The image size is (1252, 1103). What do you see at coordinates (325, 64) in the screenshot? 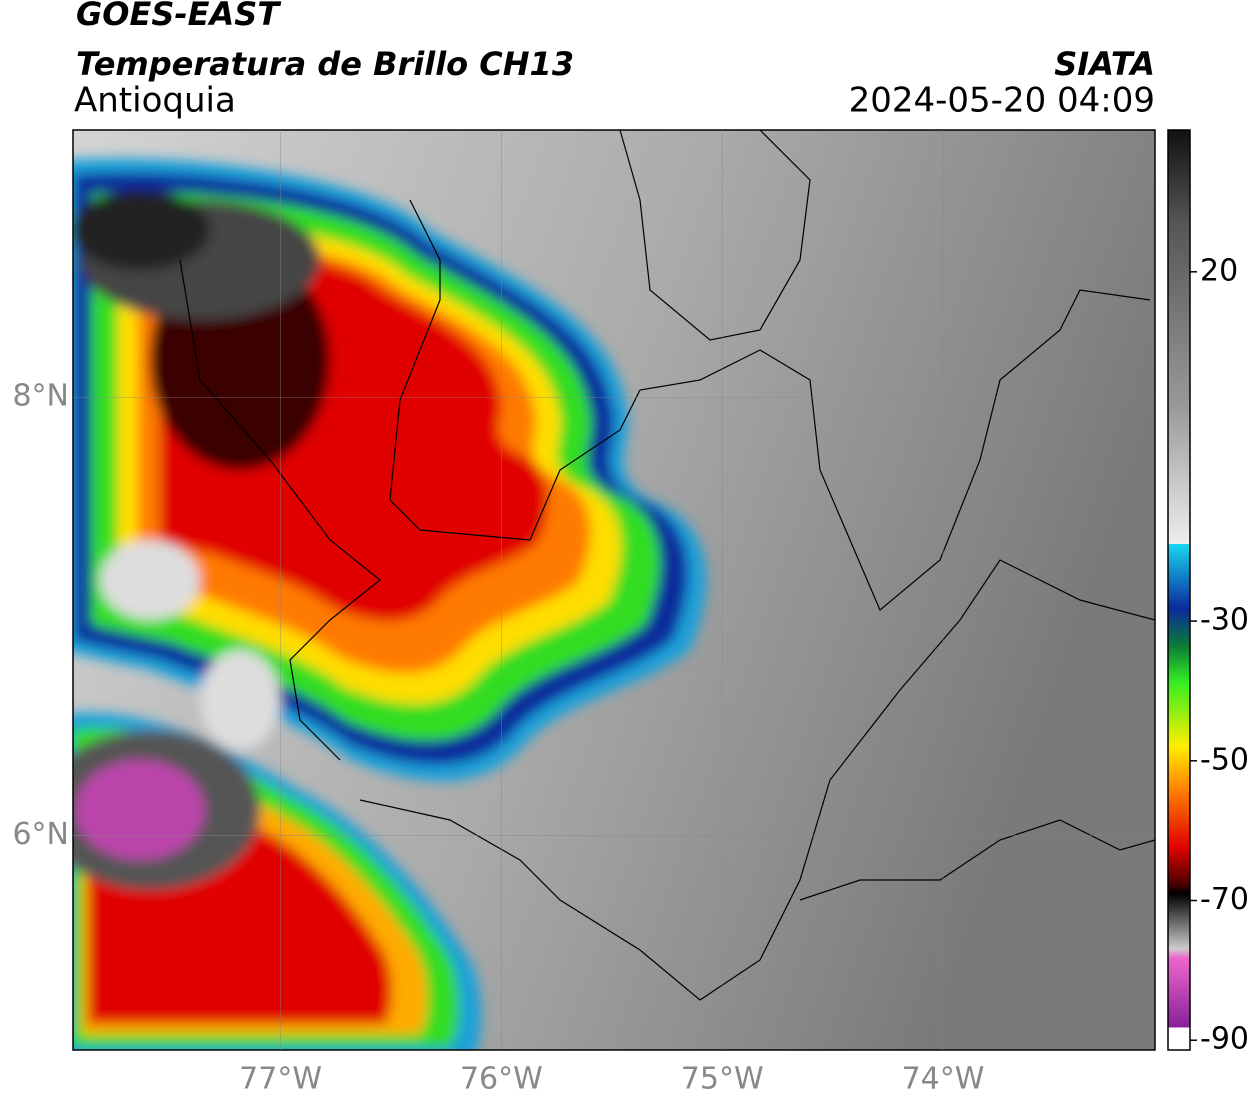
I see `subtitle: Temperatura de Brillo CH13` at bounding box center [325, 64].